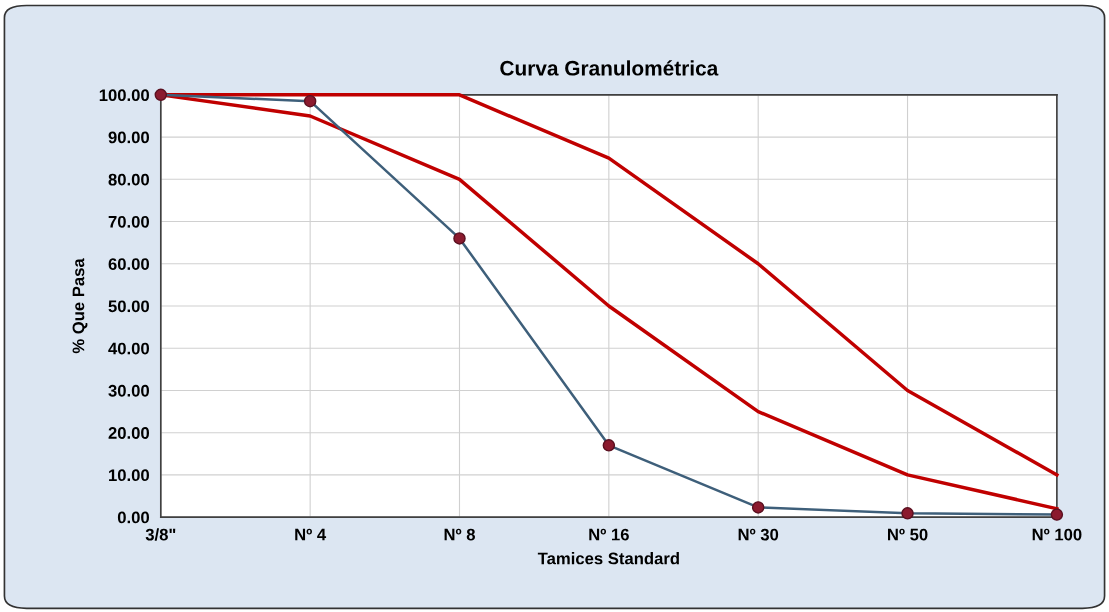 This screenshot has height=612, width=1109. What do you see at coordinates (129, 433) in the screenshot?
I see `y-tick-label: 20.00` at bounding box center [129, 433].